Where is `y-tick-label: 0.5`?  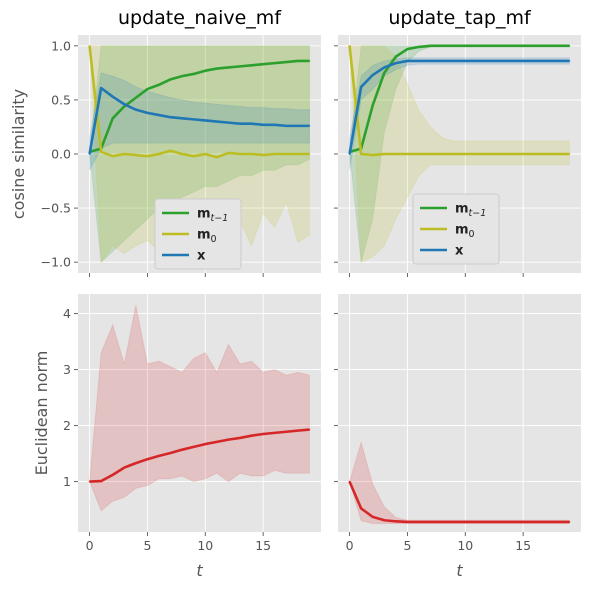
y-tick-label: 0.5 is located at coordinates (61, 99).